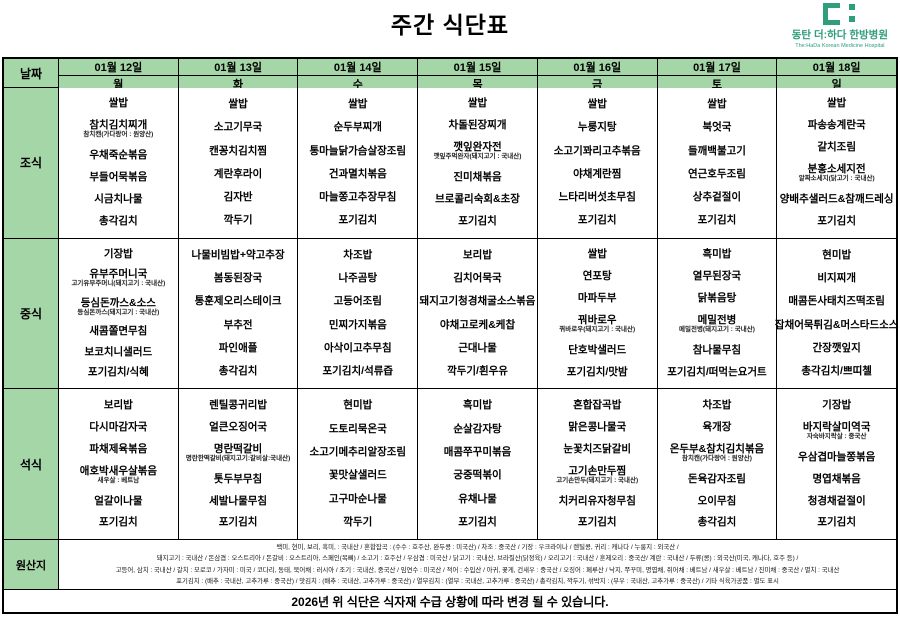 Image resolution: width=900 pixels, height=617 pixels. Describe the element at coordinates (716, 173) in the screenshot. I see `menu-item-name: 연근호두조림` at that location.